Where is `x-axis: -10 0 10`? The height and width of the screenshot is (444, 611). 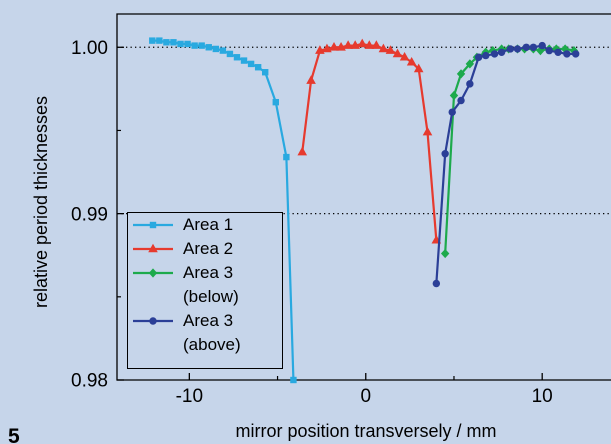
x-axis: -10 0 10 is located at coordinates (364, 390).